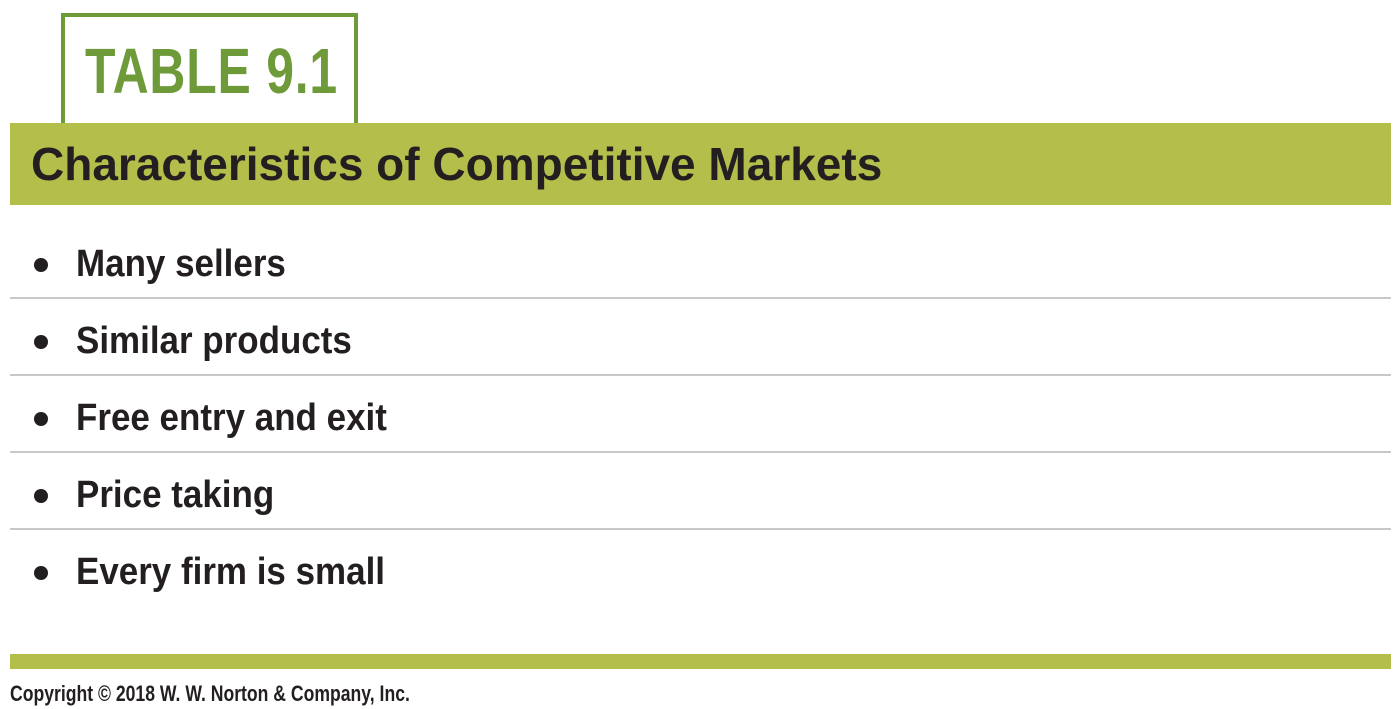 This screenshot has width=1400, height=709. Describe the element at coordinates (700, 661) in the screenshot. I see `bottom-rule` at that location.